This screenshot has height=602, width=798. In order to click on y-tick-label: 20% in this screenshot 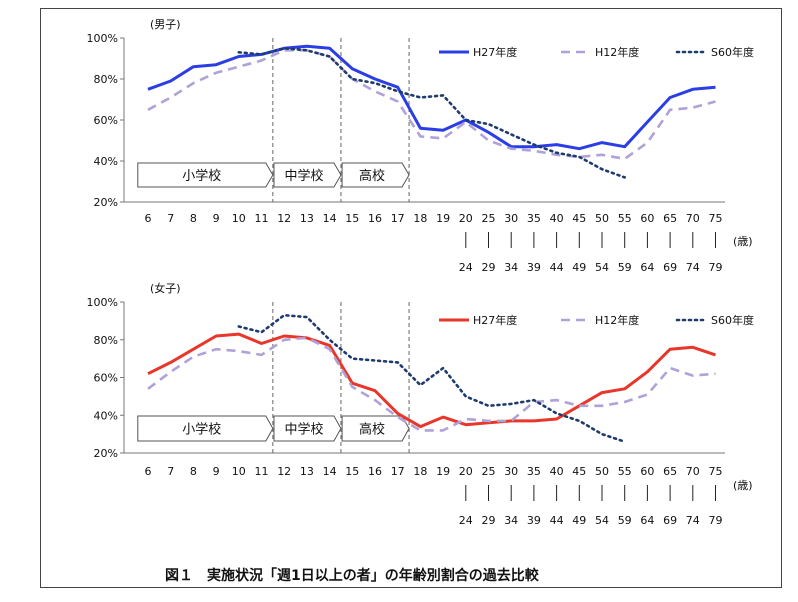, I will do `click(106, 202)`.